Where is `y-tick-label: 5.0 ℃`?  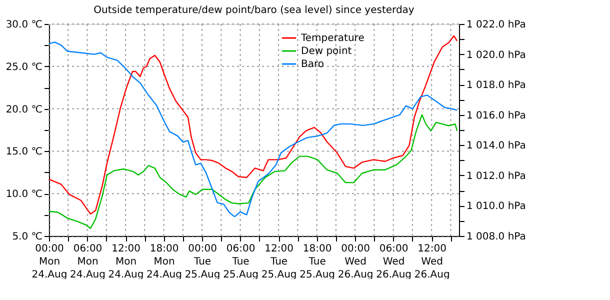
y-tick-label: 5.0 ℃ is located at coordinates (27, 237).